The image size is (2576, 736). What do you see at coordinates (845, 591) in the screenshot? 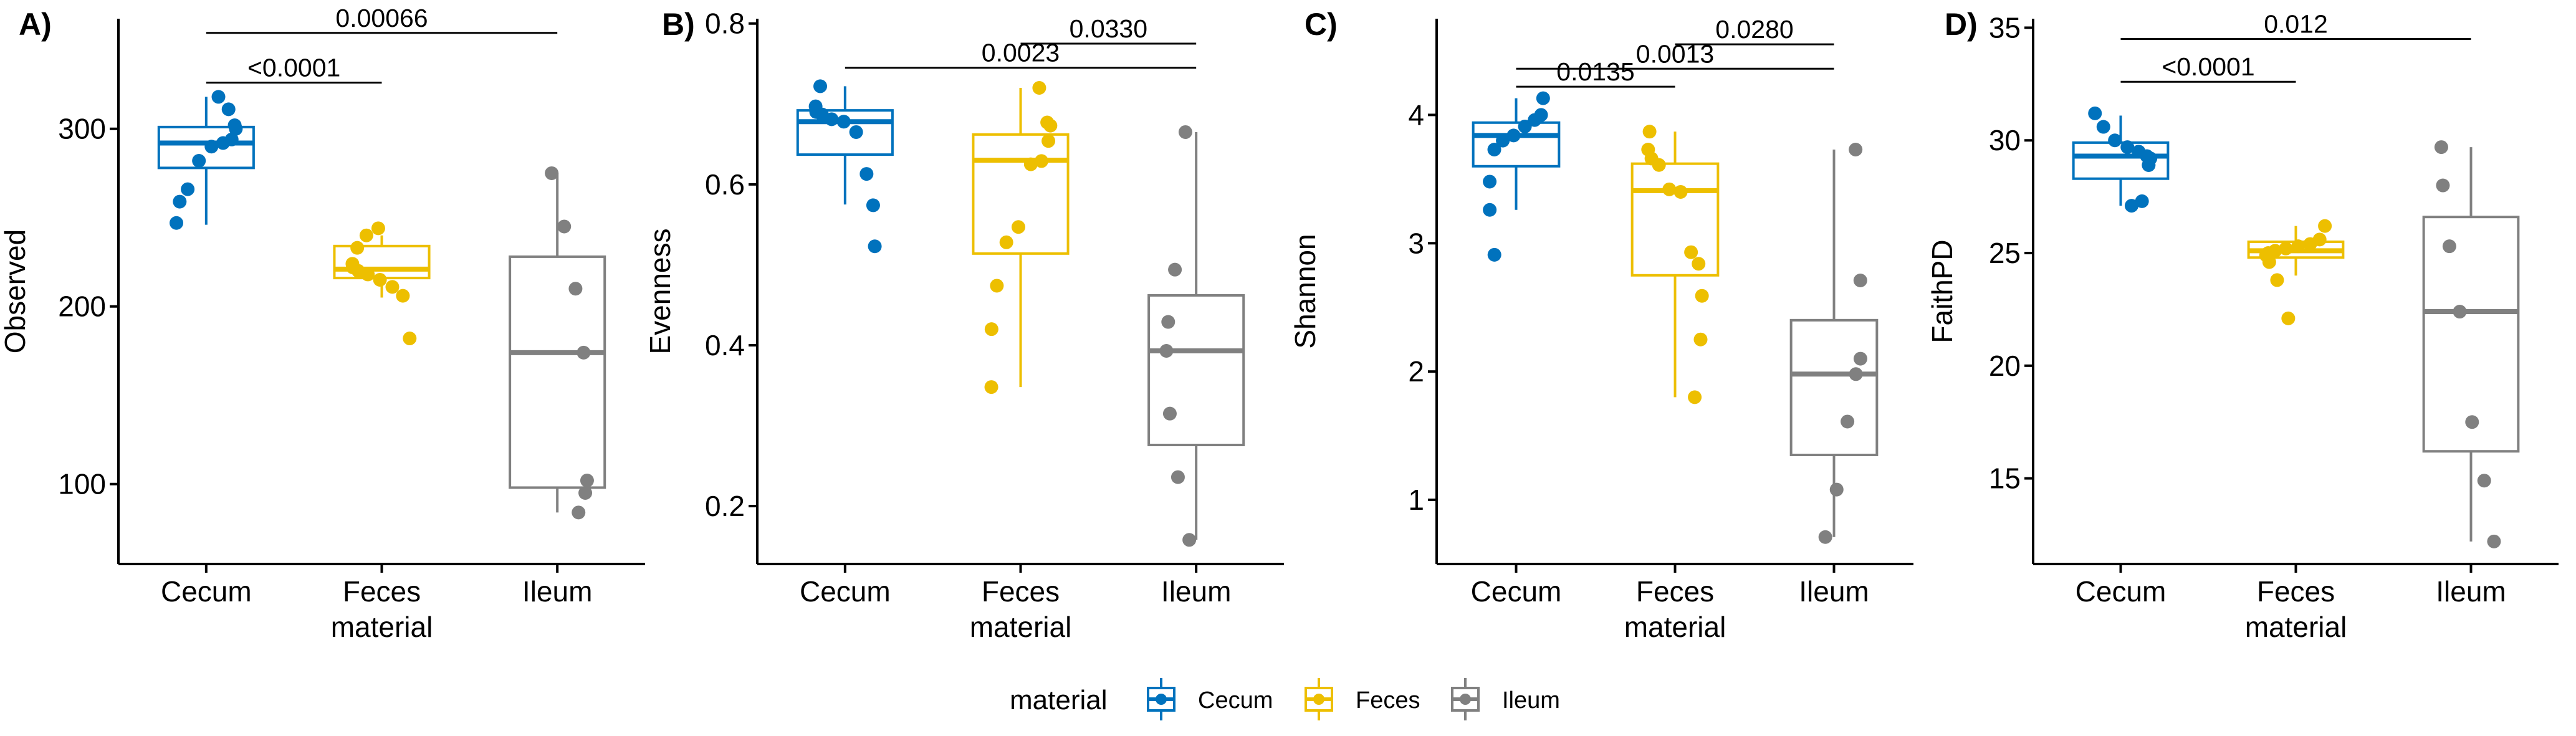
I see `x-tick-label: Cecum` at bounding box center [845, 591].